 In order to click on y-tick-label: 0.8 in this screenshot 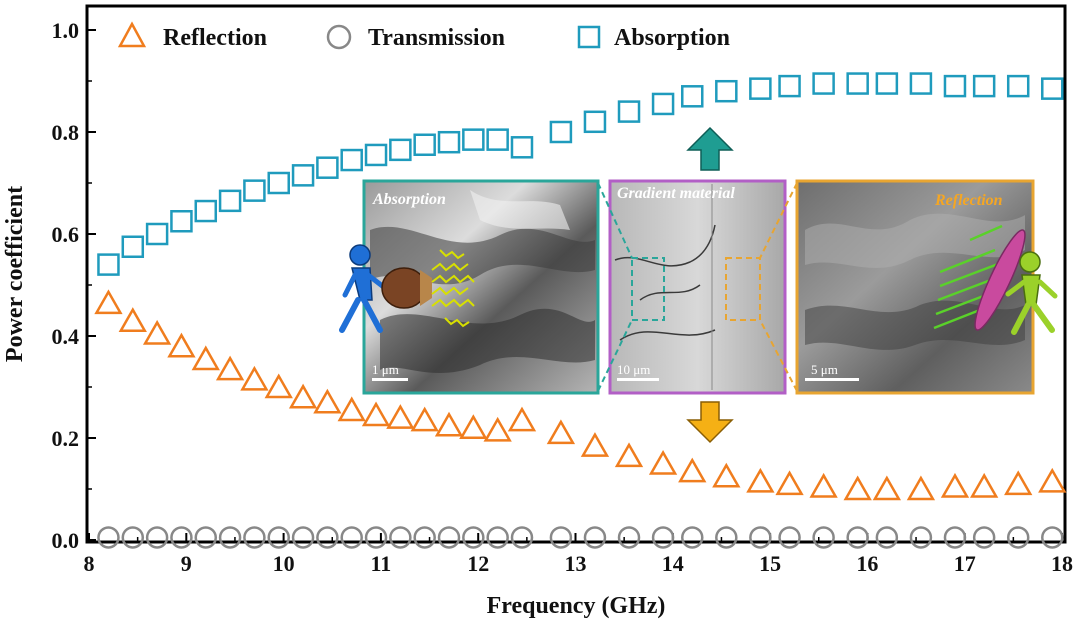, I will do `click(66, 132)`.